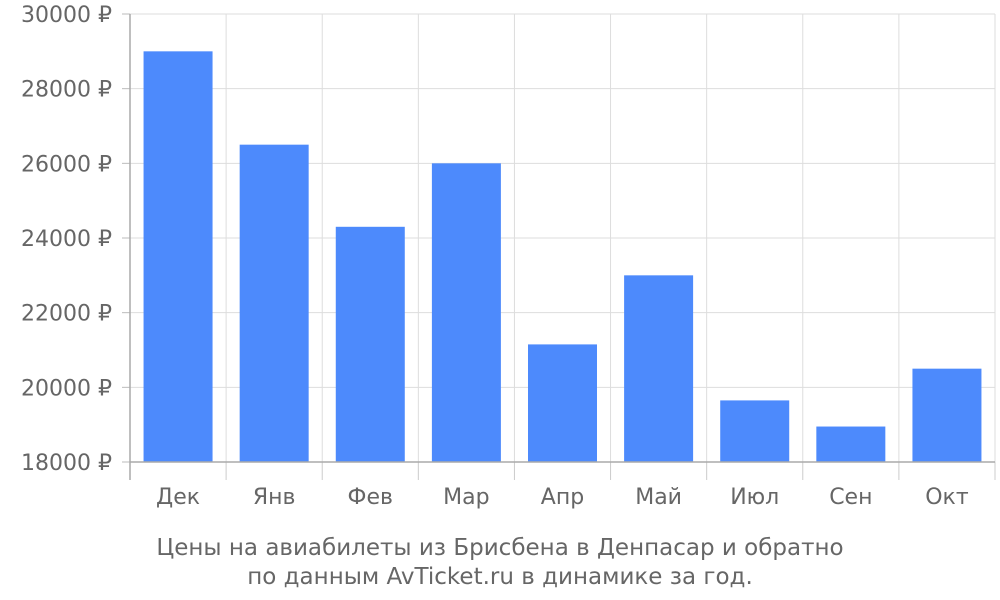  I want to click on x-tick-label: Июл, so click(754, 497).